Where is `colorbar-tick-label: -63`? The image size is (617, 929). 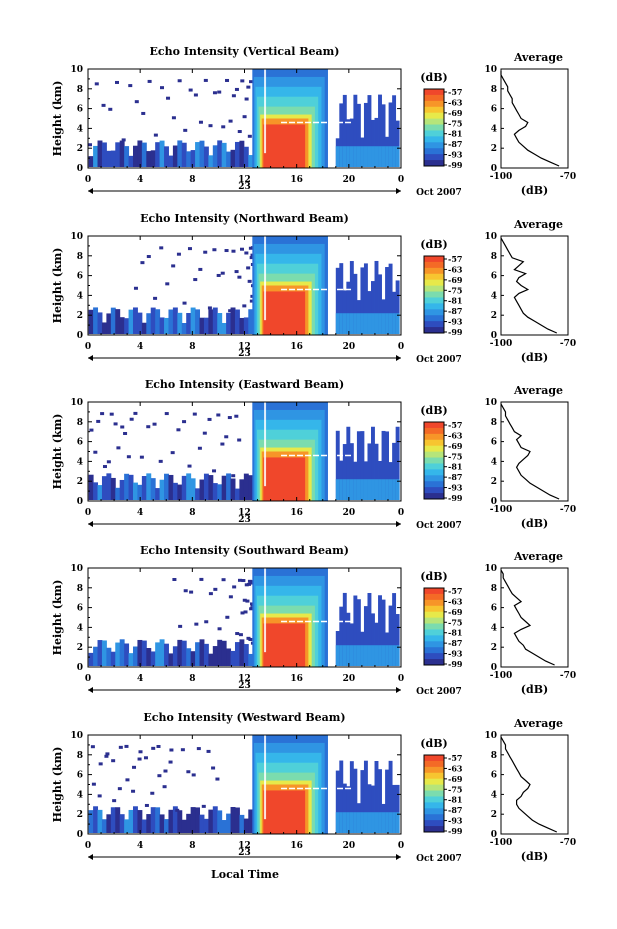 colorbar-tick-label: -63 is located at coordinates (455, 768).